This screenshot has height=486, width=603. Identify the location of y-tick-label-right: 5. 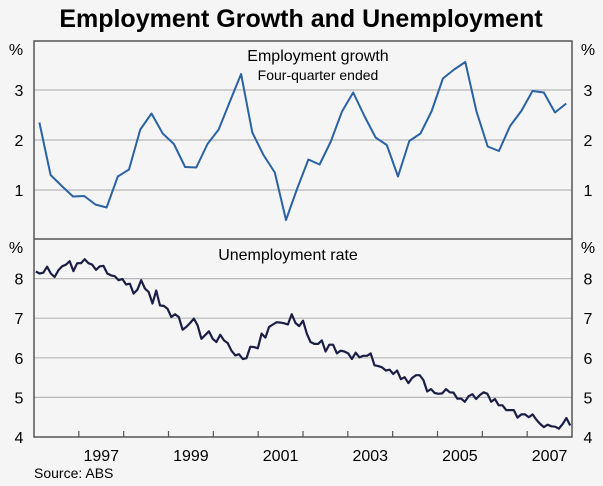
(588, 398).